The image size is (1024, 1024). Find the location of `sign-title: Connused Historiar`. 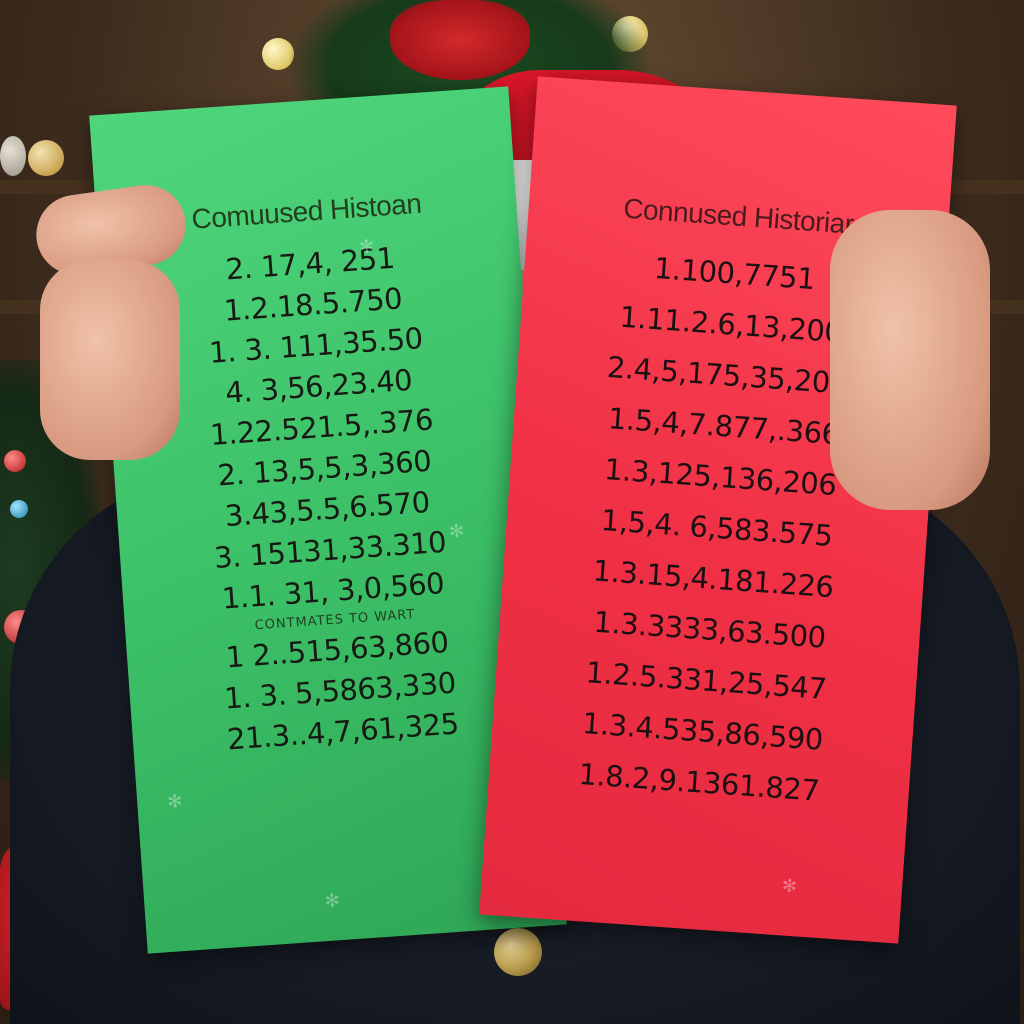

sign-title: Connused Historiar is located at coordinates (738, 216).